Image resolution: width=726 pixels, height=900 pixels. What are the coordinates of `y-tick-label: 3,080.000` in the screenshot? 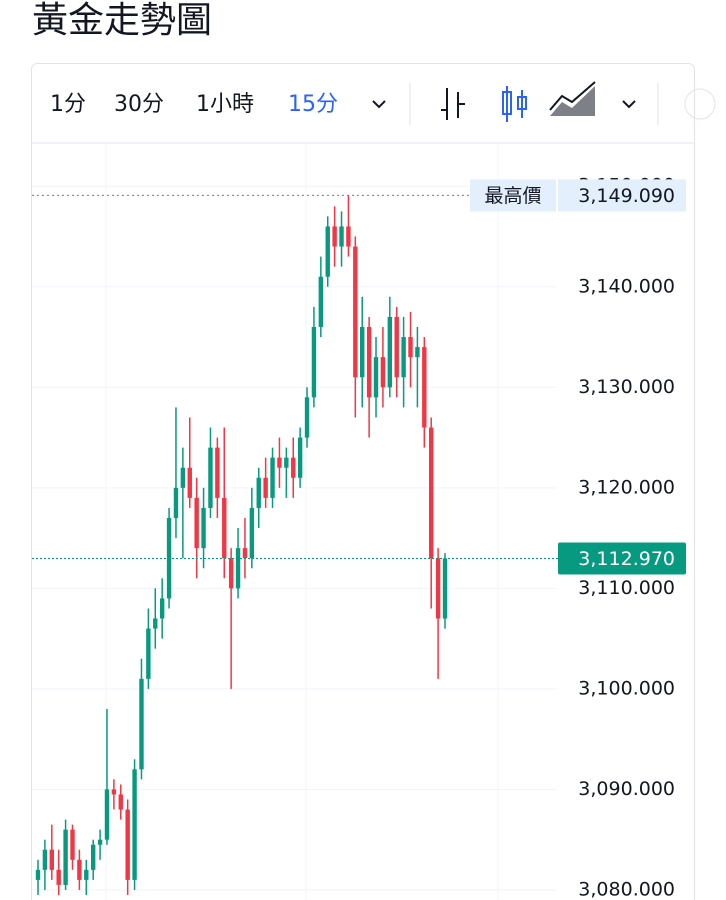 It's located at (626, 889).